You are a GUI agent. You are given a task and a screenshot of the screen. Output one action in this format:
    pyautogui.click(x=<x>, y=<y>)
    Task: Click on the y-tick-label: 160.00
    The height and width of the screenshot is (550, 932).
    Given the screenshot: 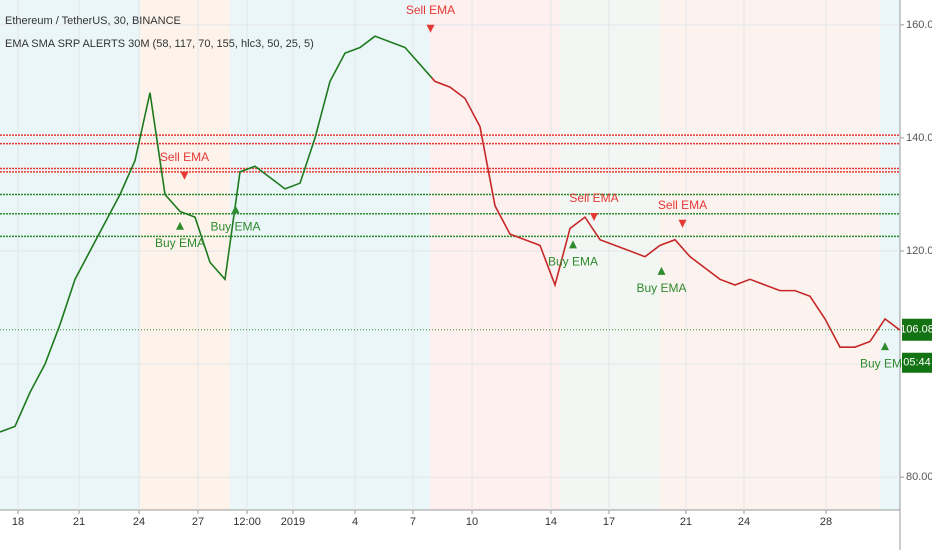 What is the action you would take?
    pyautogui.click(x=919, y=25)
    